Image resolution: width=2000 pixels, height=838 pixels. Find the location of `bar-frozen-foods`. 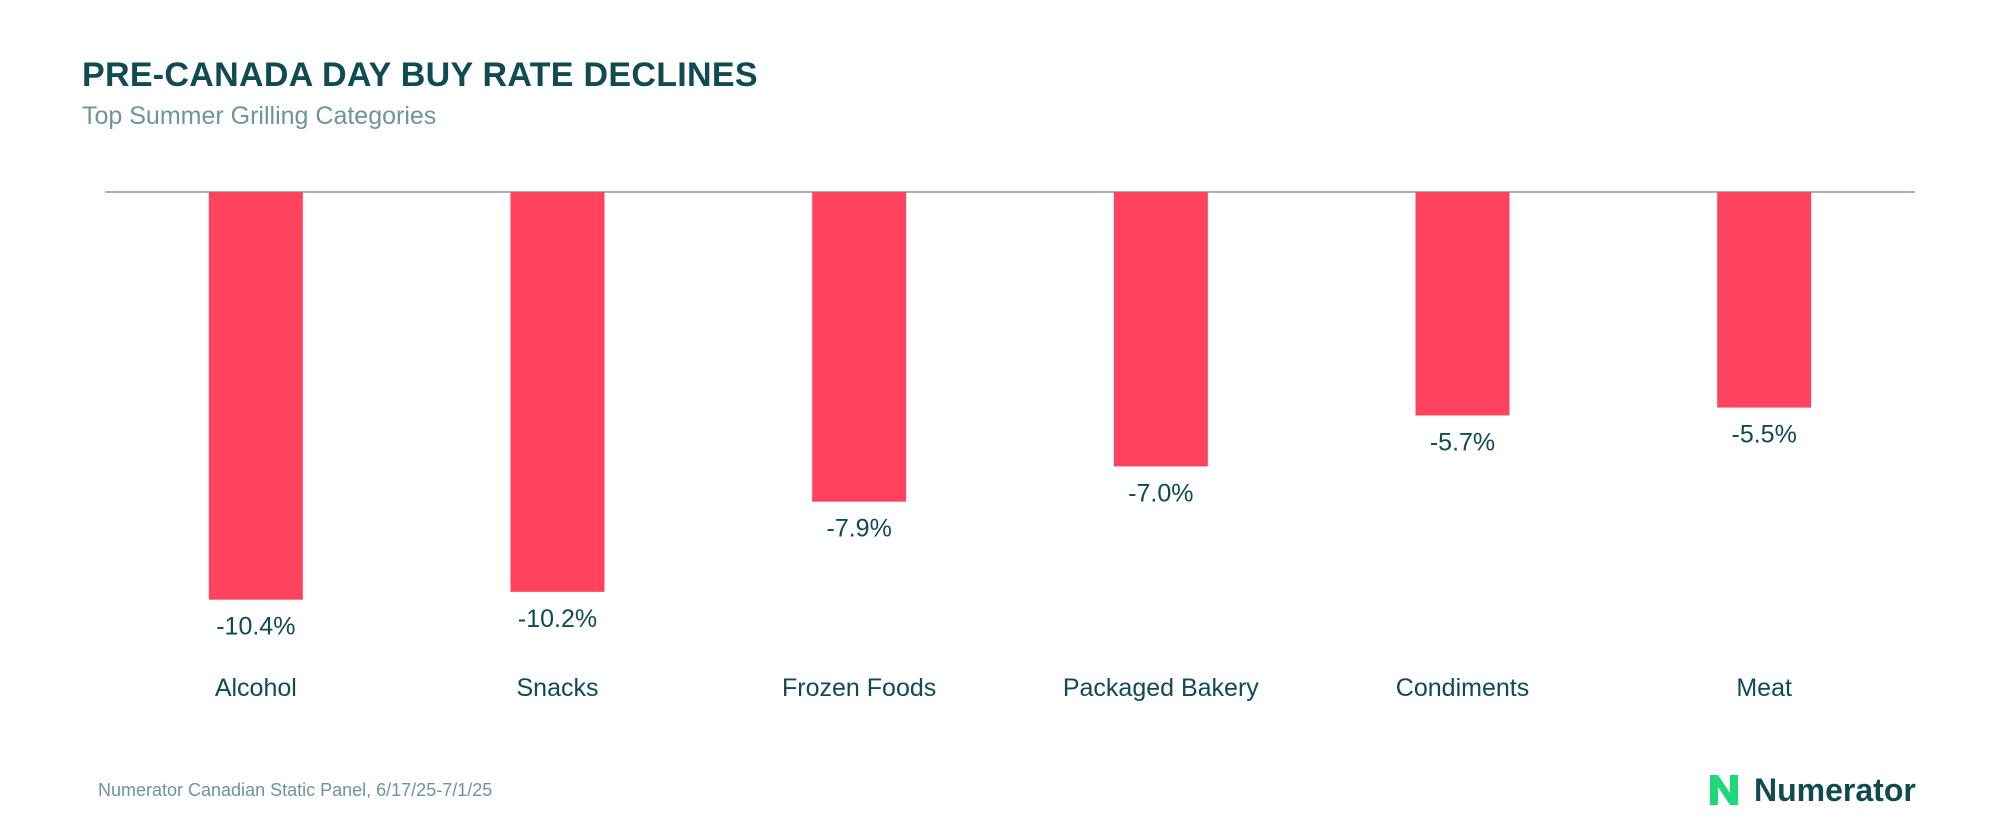

bar-frozen-foods is located at coordinates (859, 347).